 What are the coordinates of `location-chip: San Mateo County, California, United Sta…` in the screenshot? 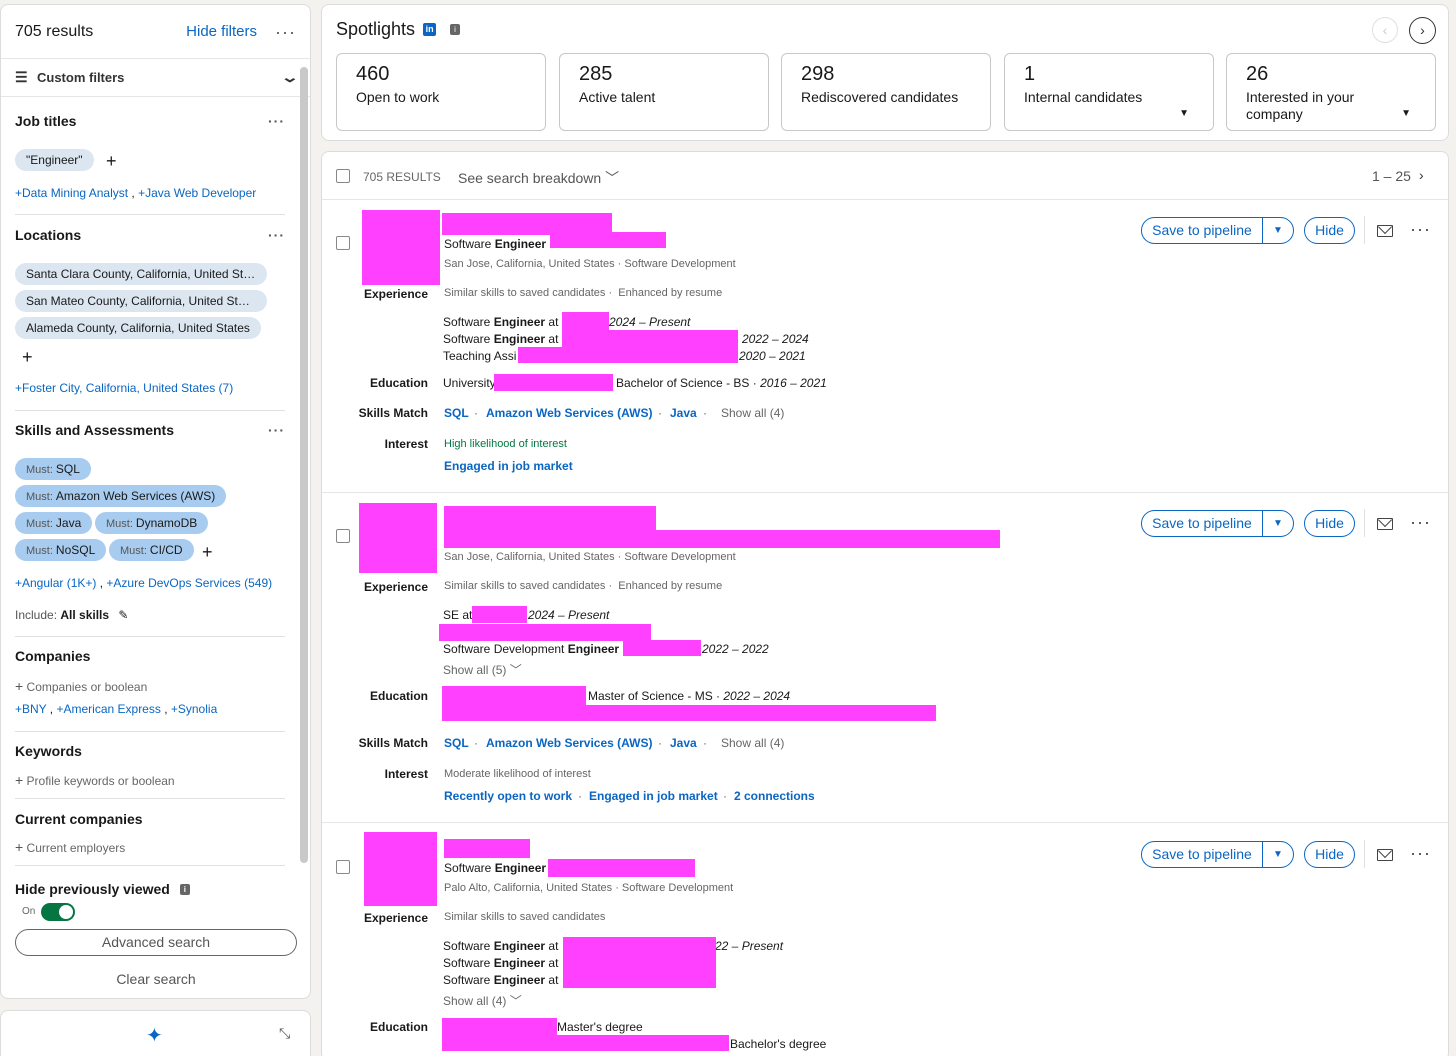 It's located at (141, 301).